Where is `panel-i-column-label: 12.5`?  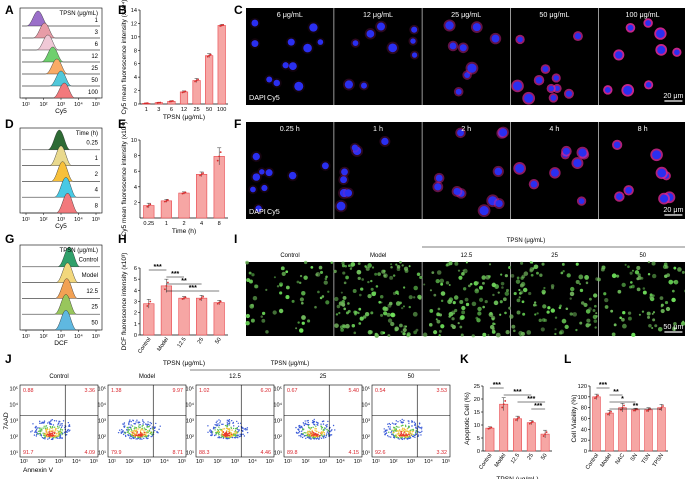 panel-i-column-label: 12.5 is located at coordinates (467, 256).